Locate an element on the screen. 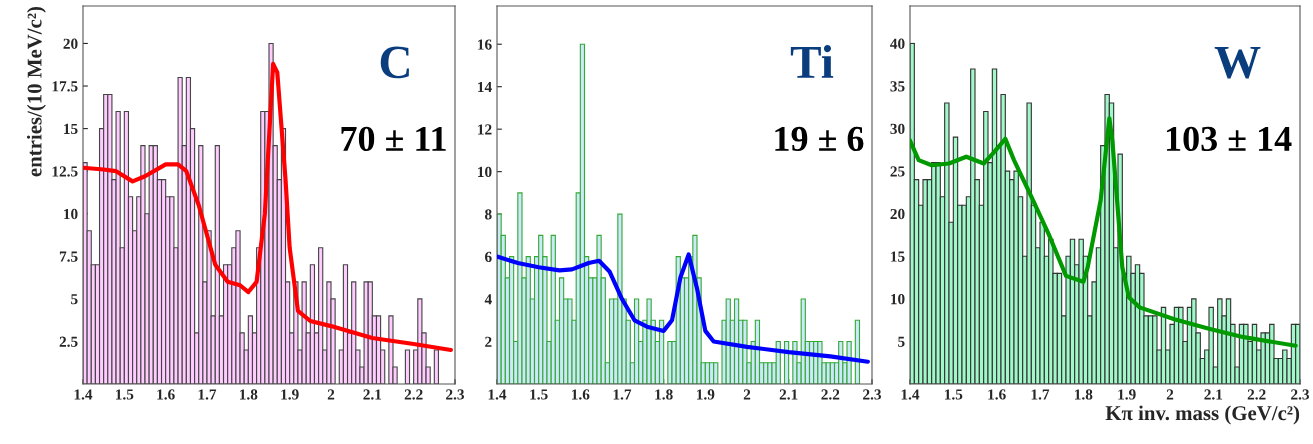  y-tick-label: 16 is located at coordinates (485, 44).